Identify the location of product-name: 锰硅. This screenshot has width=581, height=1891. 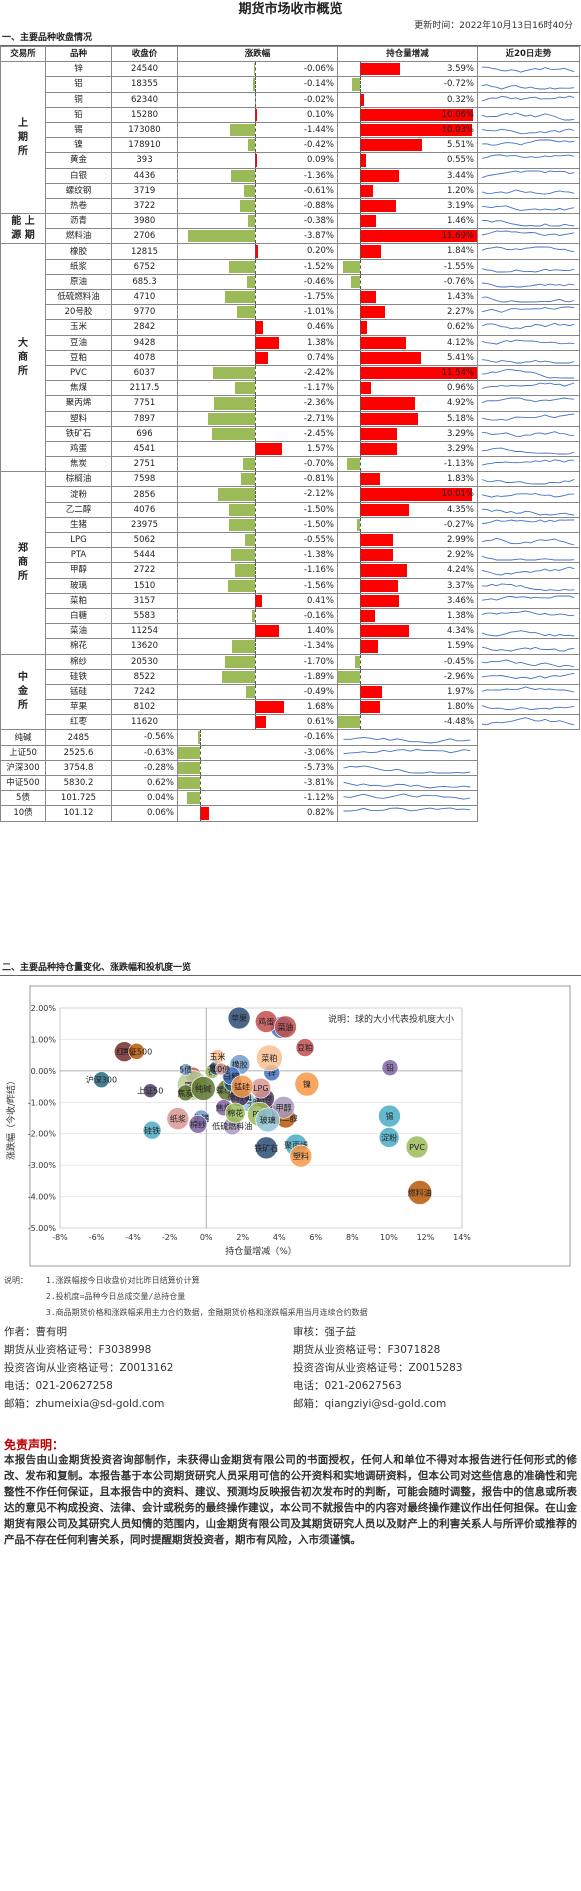
(78, 692).